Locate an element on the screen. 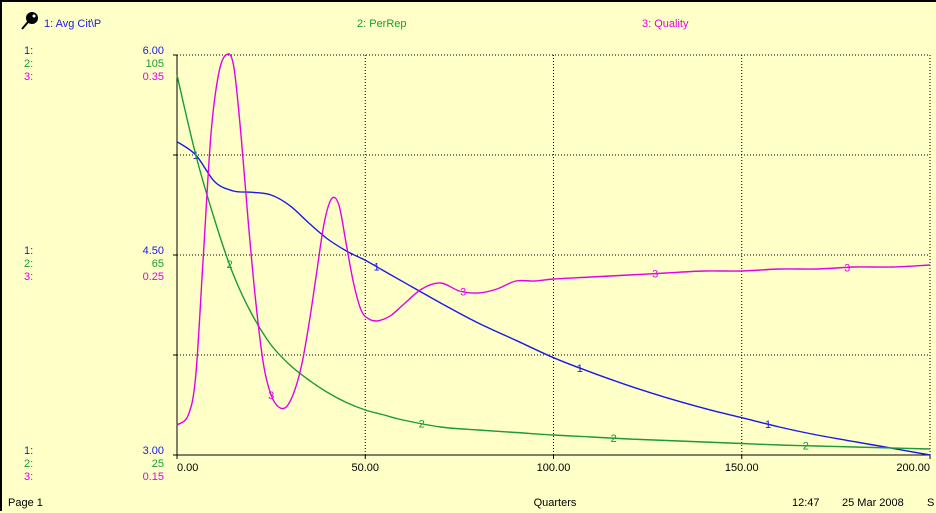 Image resolution: width=936 pixels, height=513 pixels. y-tick-label: 0.35 is located at coordinates (153, 77).